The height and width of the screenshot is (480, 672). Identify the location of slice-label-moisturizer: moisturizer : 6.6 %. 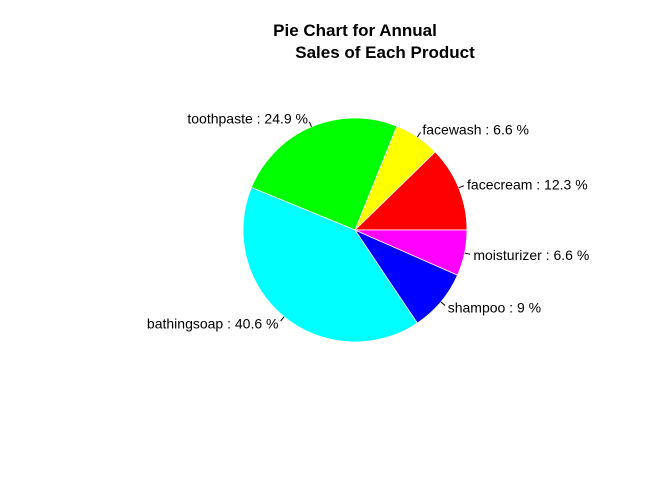
(531, 255).